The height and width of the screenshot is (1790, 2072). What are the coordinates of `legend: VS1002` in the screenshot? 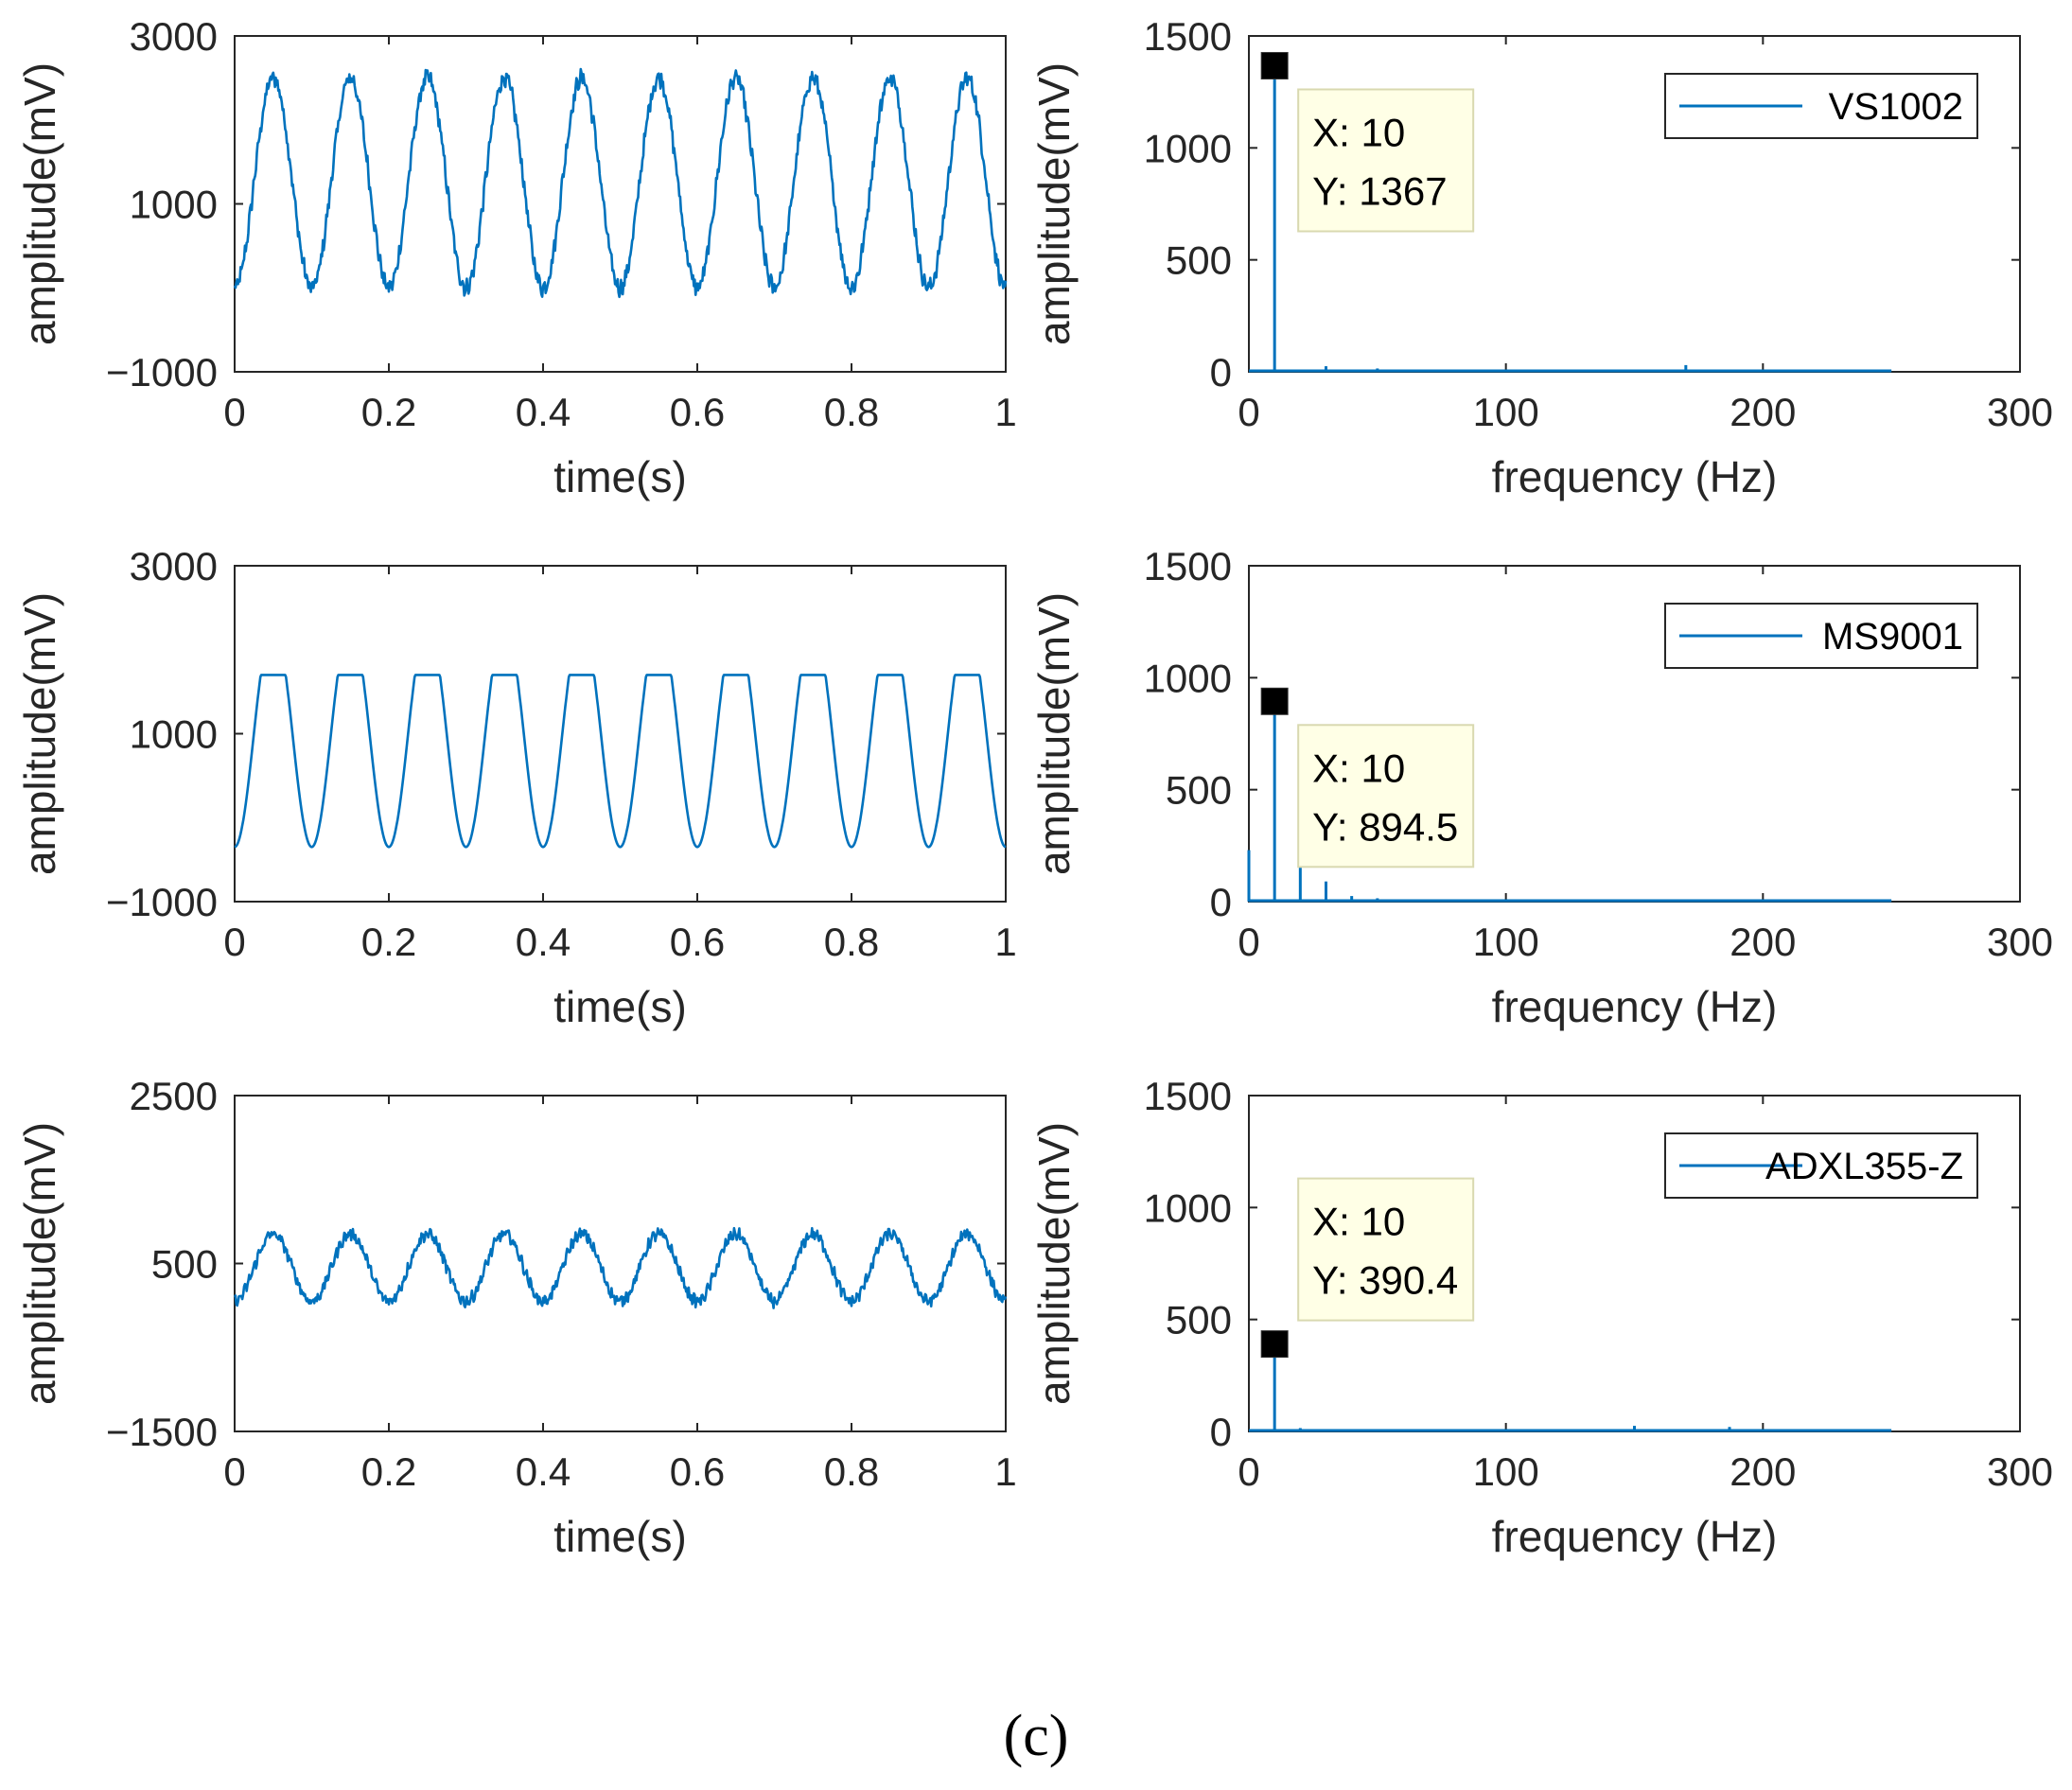 It's located at (1821, 106).